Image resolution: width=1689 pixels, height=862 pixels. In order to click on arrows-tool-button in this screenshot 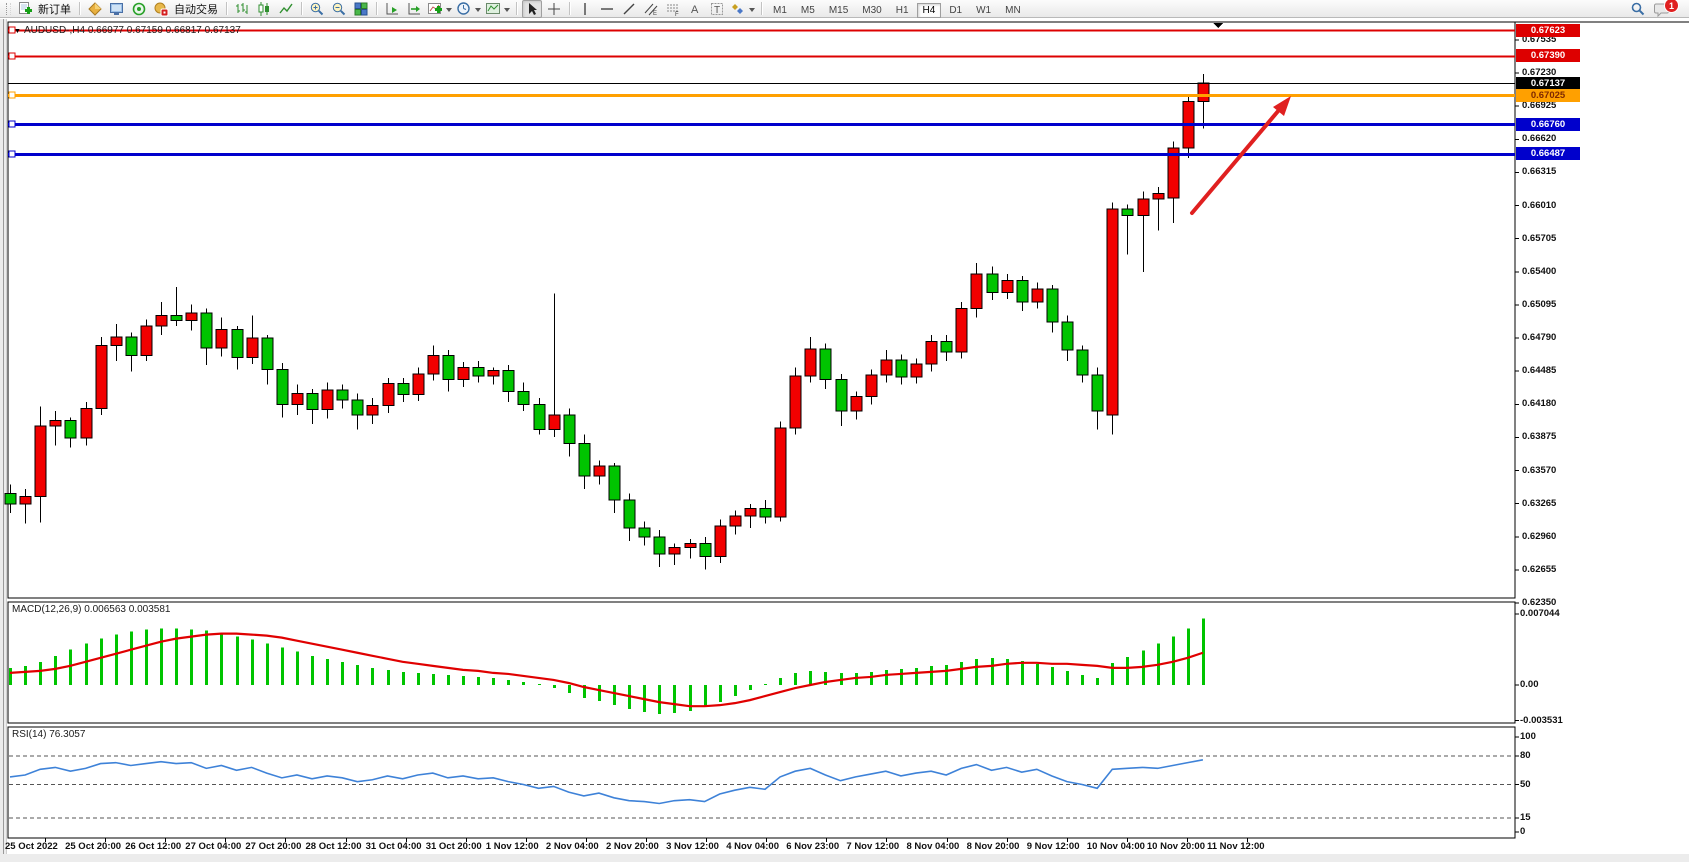, I will do `click(742, 9)`.